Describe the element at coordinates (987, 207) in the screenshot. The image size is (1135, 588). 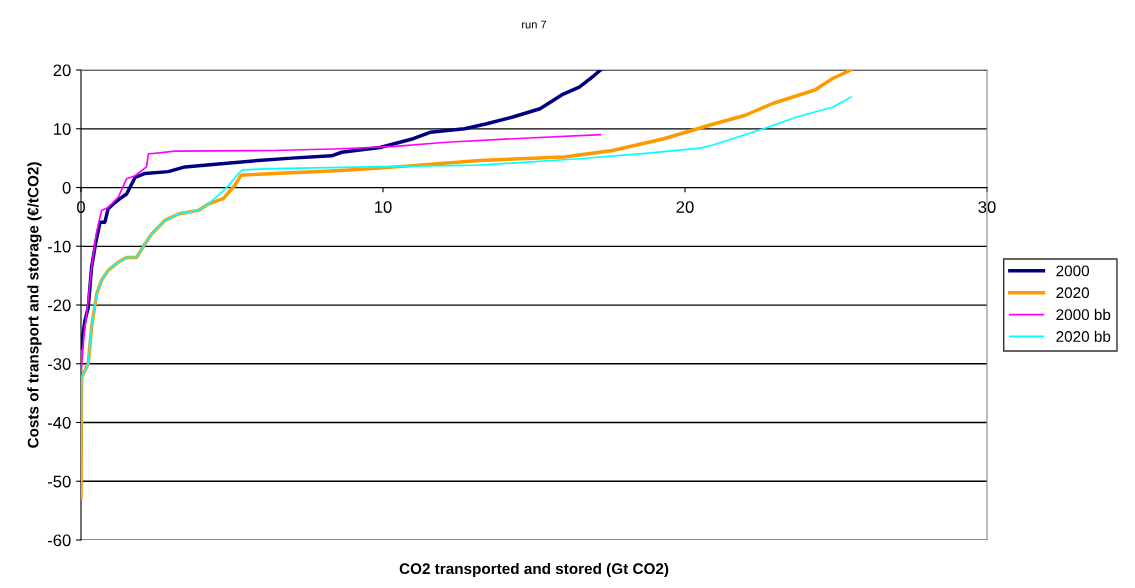
I see `x-tick-label: 30` at that location.